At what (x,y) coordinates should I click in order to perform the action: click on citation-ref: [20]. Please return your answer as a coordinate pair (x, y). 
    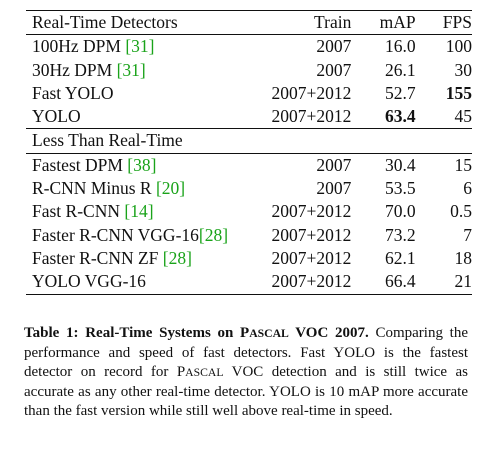
    Looking at the image, I should click on (170, 188).